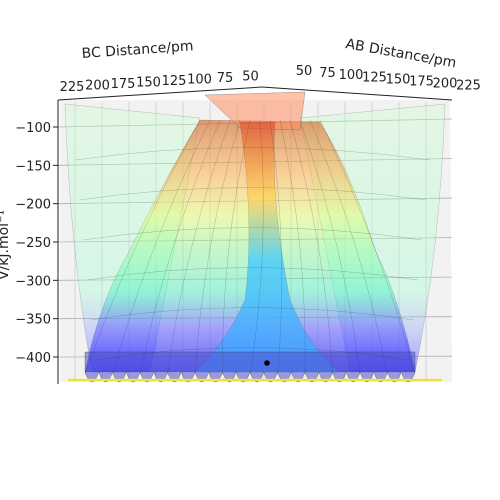 This screenshot has height=500, width=500. Describe the element at coordinates (123, 84) in the screenshot. I see `bc-tick-label: 175` at that location.